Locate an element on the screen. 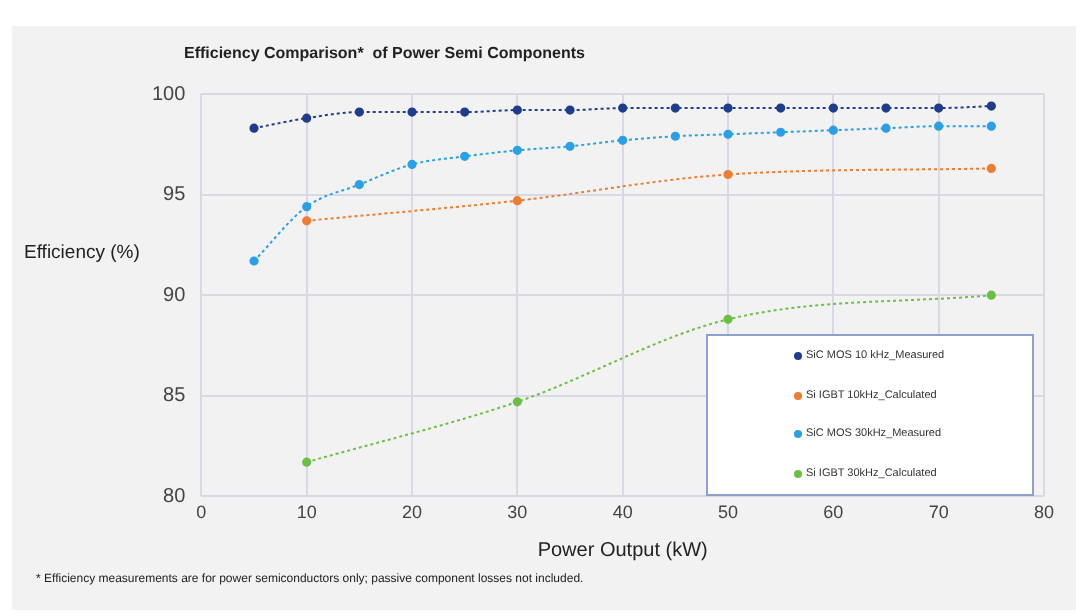 The height and width of the screenshot is (614, 1076). x-tick-label: 50 is located at coordinates (728, 512).